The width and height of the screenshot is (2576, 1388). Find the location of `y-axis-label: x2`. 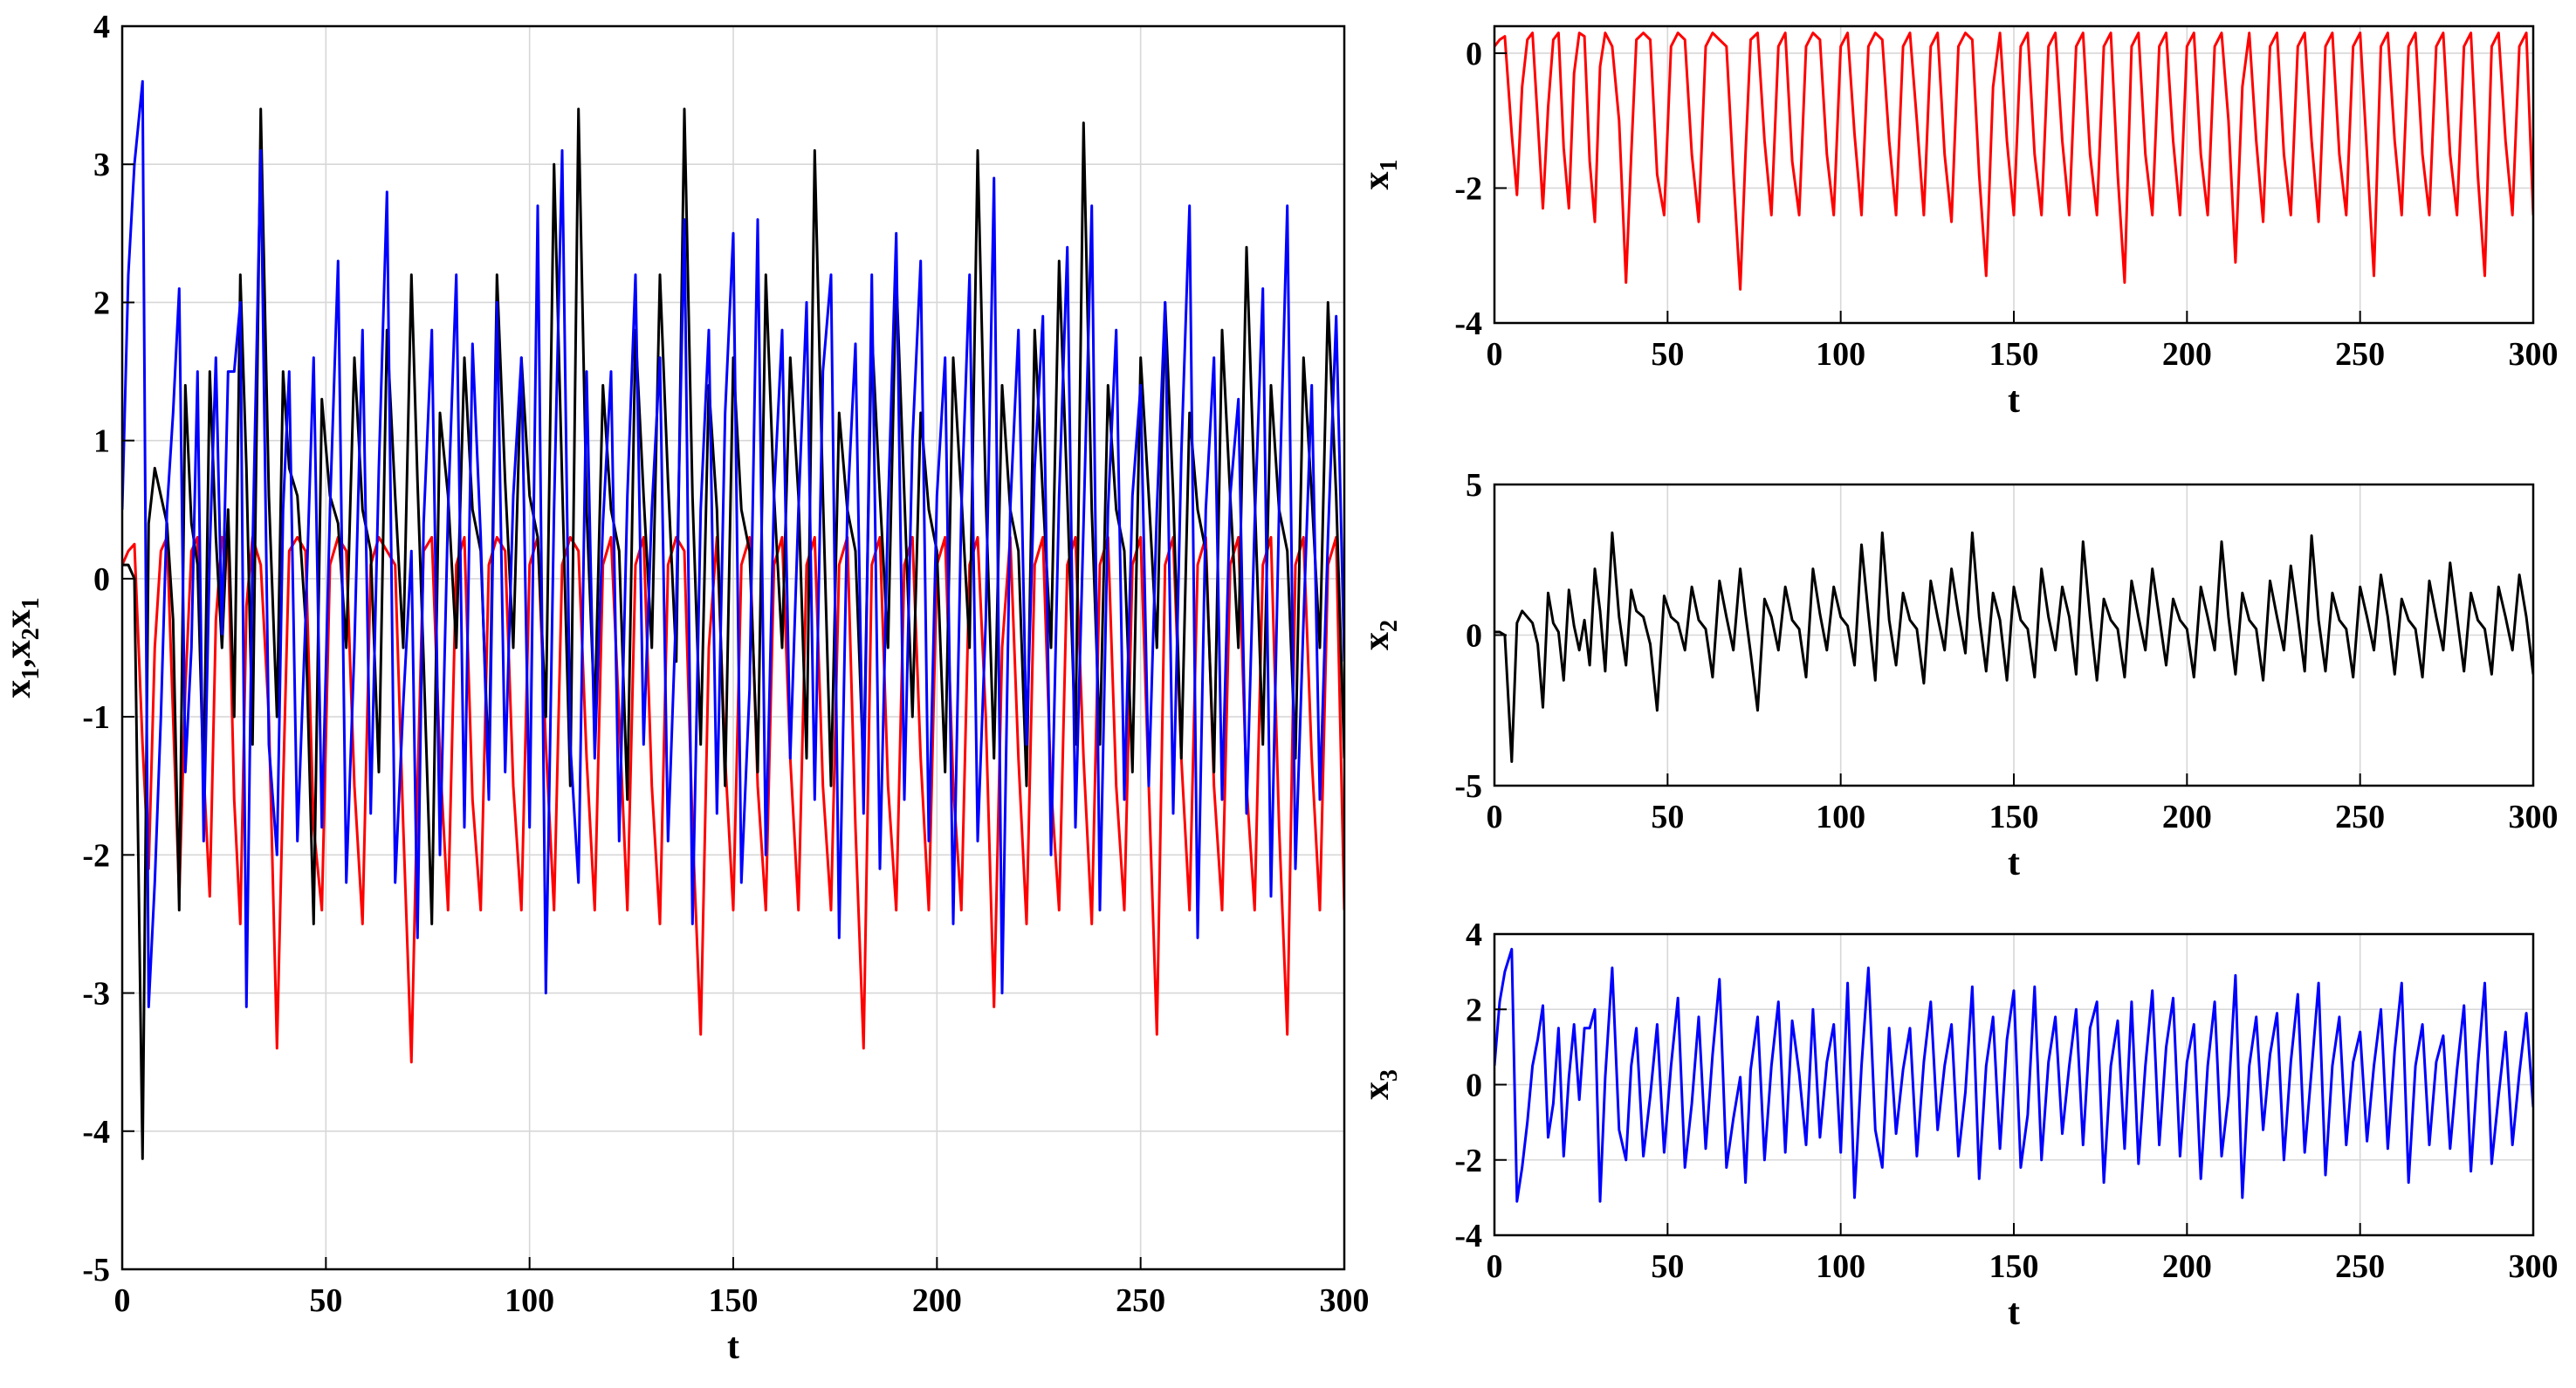

y-axis-label: x2 is located at coordinates (1380, 635).